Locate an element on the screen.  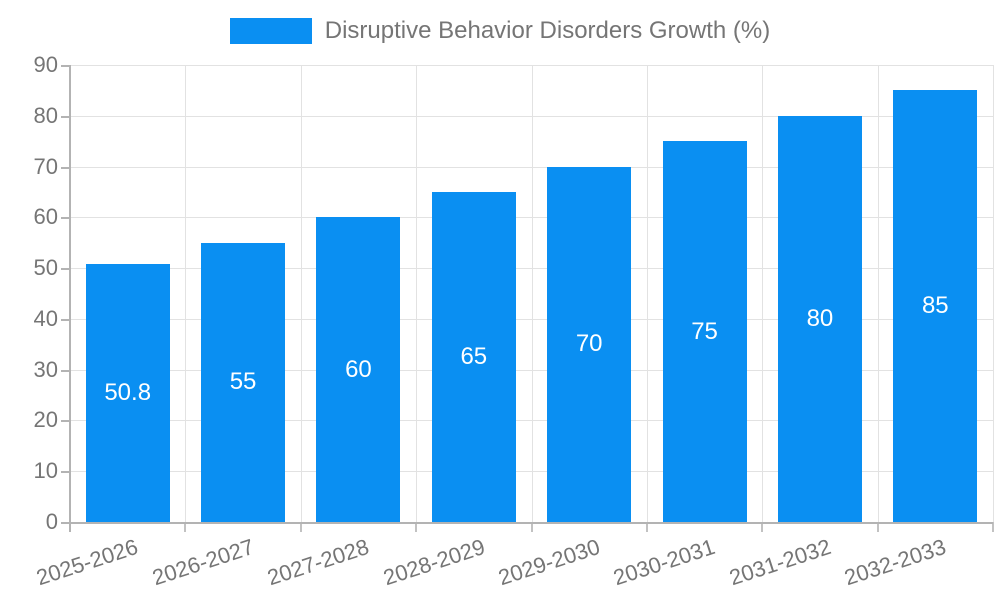
bar-2031-2032: 80 is located at coordinates (819, 318).